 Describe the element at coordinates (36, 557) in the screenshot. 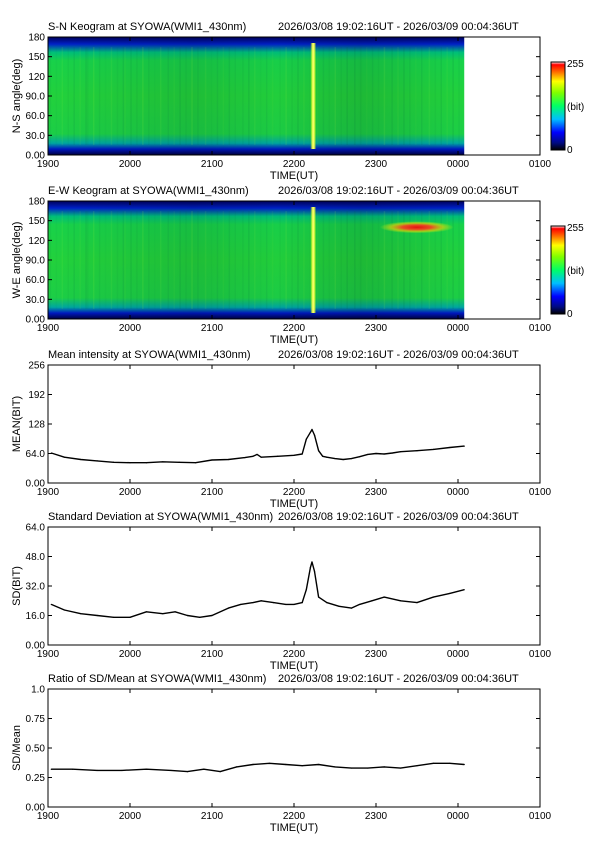

I see `y-tick-label: 48.0` at that location.